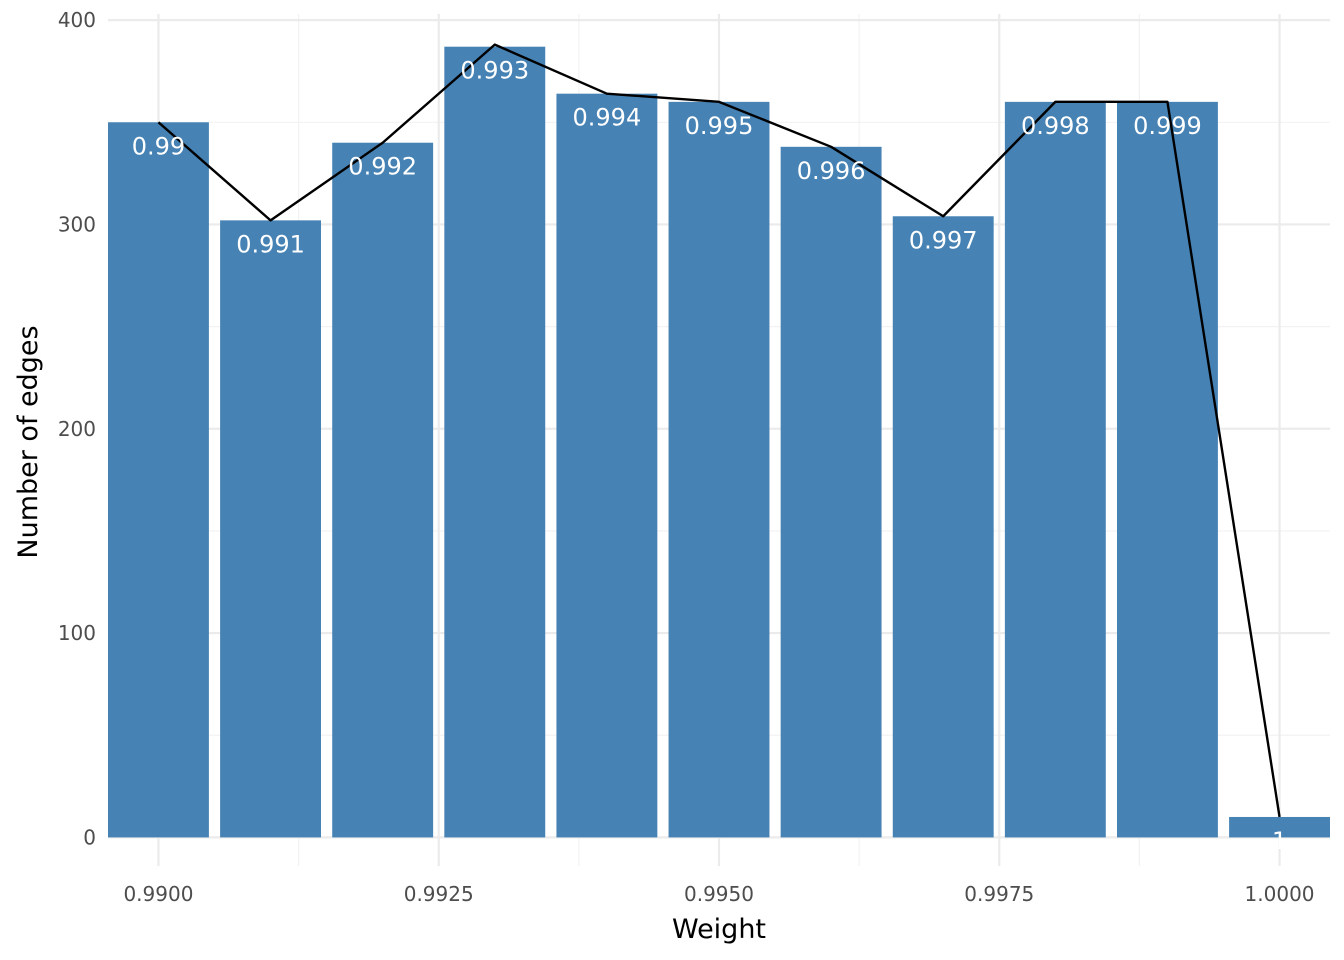  What do you see at coordinates (719, 126) in the screenshot?
I see `bar-label: 0.995` at bounding box center [719, 126].